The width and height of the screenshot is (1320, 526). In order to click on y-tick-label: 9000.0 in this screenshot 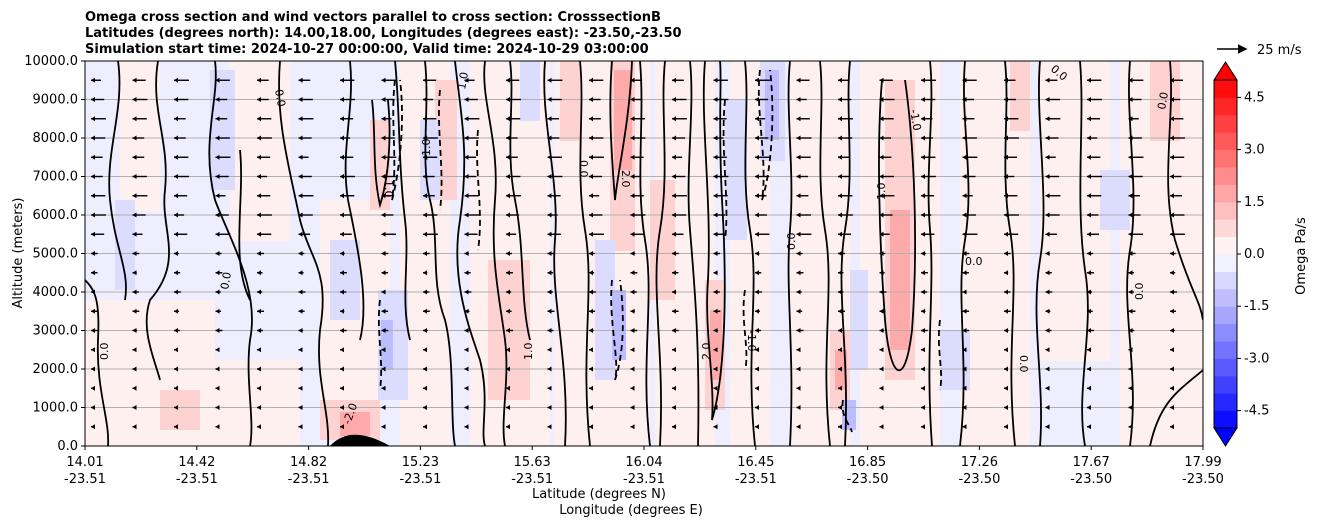, I will do `click(56, 100)`.